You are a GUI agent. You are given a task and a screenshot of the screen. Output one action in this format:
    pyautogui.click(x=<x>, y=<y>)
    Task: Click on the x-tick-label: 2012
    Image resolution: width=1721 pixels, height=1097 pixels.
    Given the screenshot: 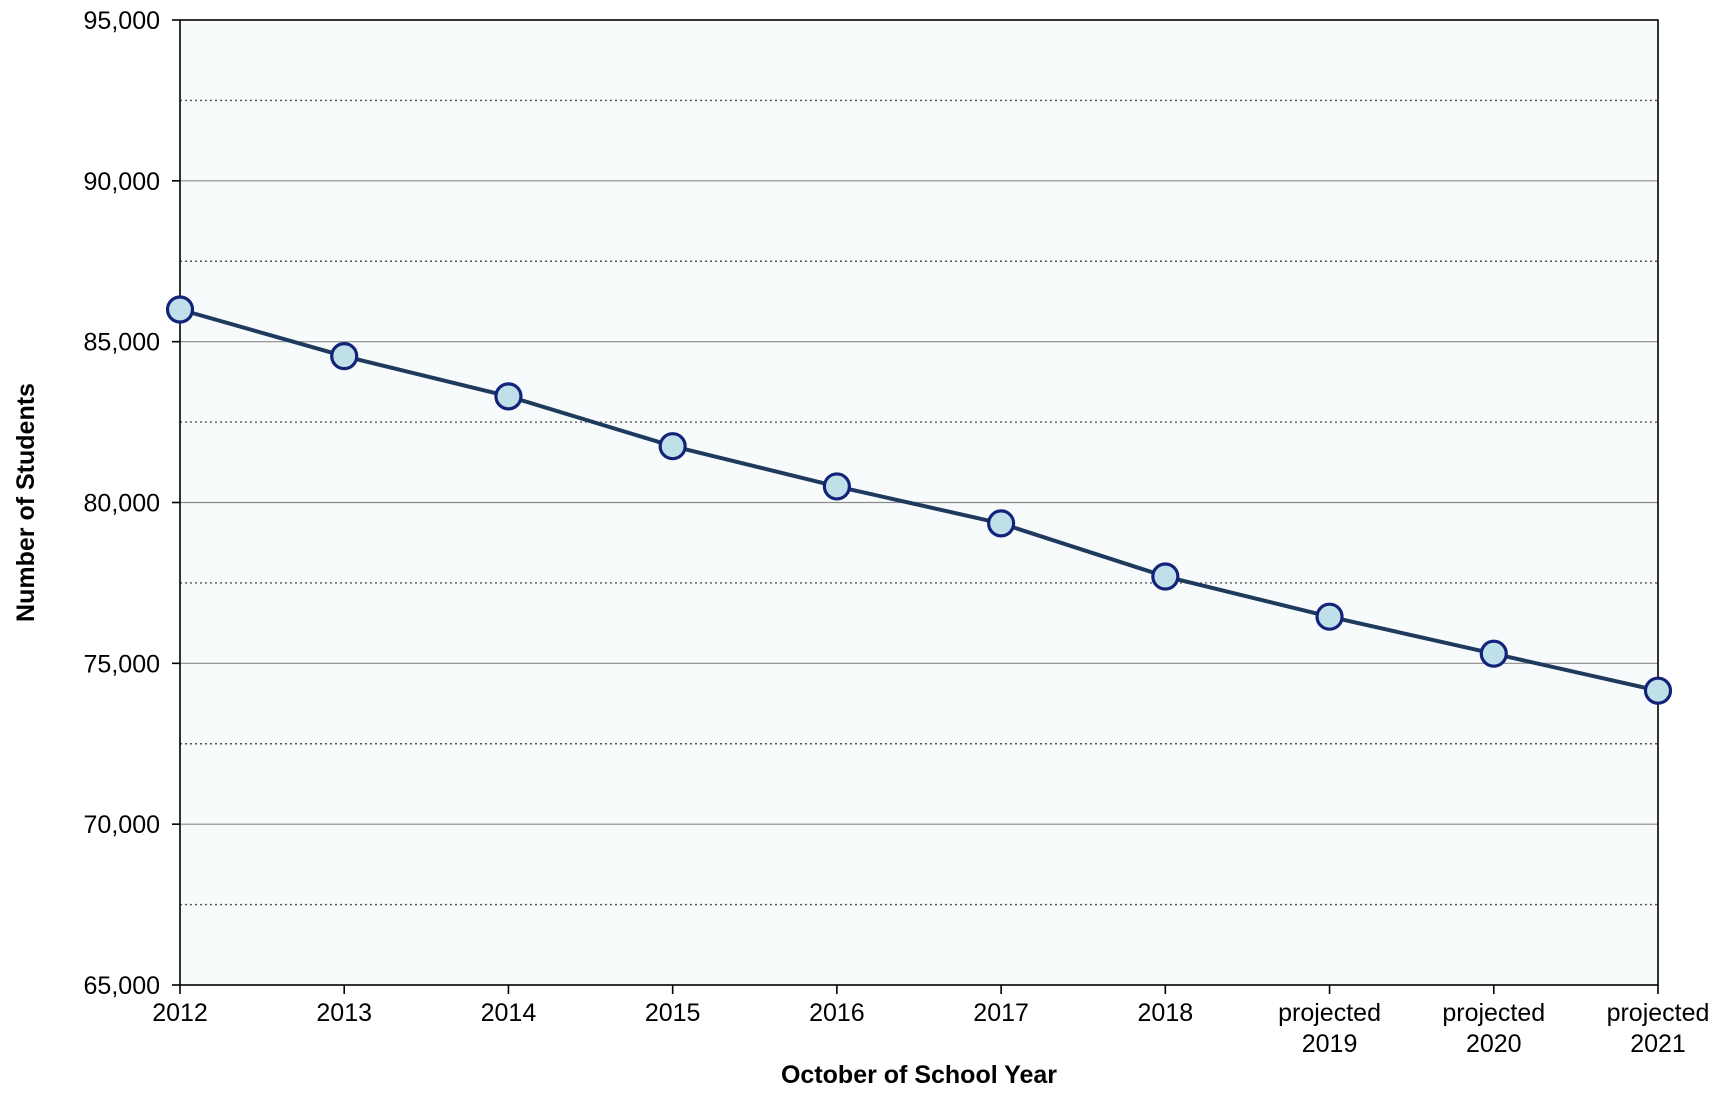 What is the action you would take?
    pyautogui.click(x=180, y=1013)
    